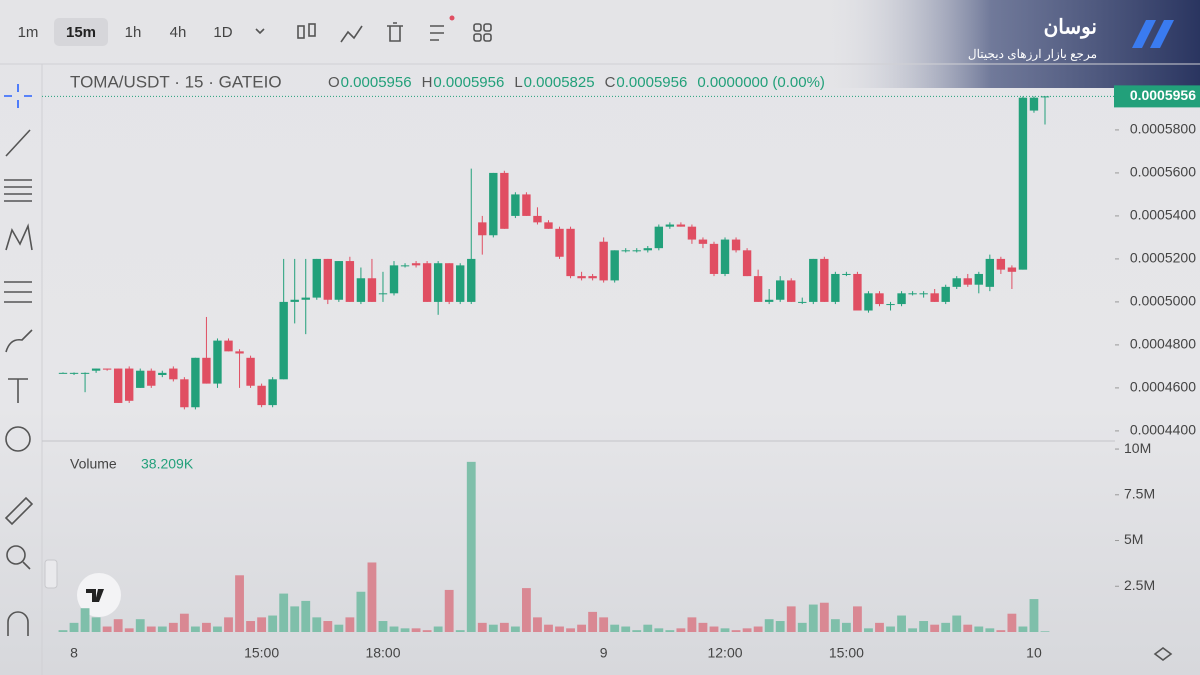 The image size is (1200, 675). What do you see at coordinates (133, 32) in the screenshot?
I see `interval-button: 1h` at bounding box center [133, 32].